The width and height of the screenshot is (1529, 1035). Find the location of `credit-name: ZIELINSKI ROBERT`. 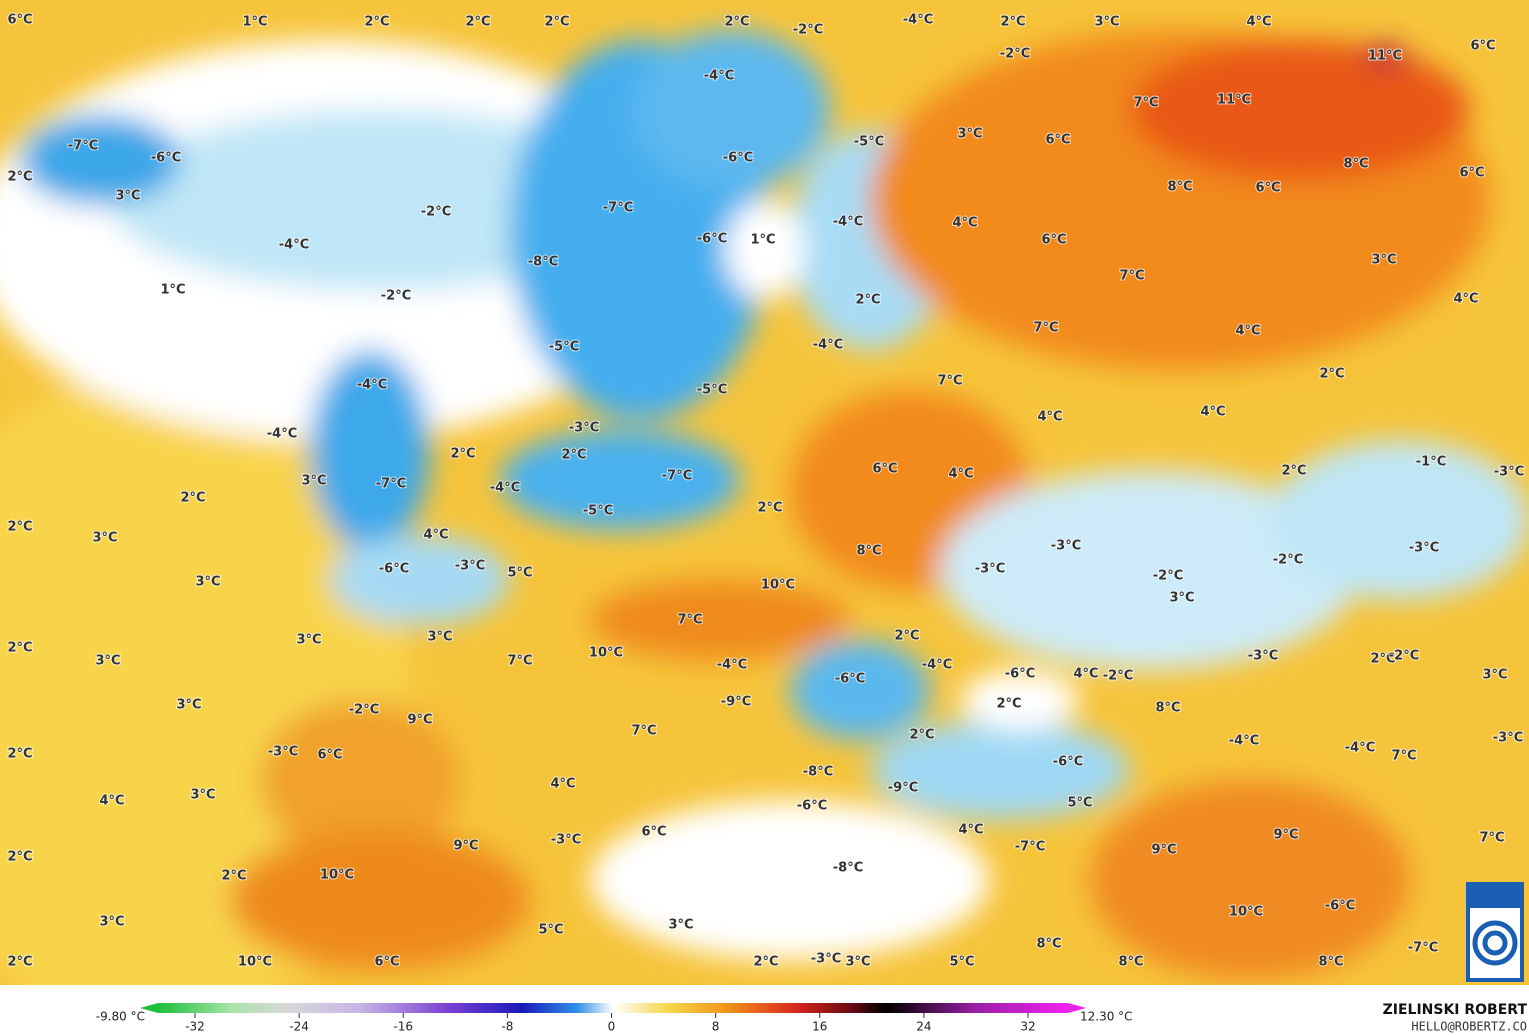

credit-name: ZIELINSKI ROBERT is located at coordinates (1455, 1010).